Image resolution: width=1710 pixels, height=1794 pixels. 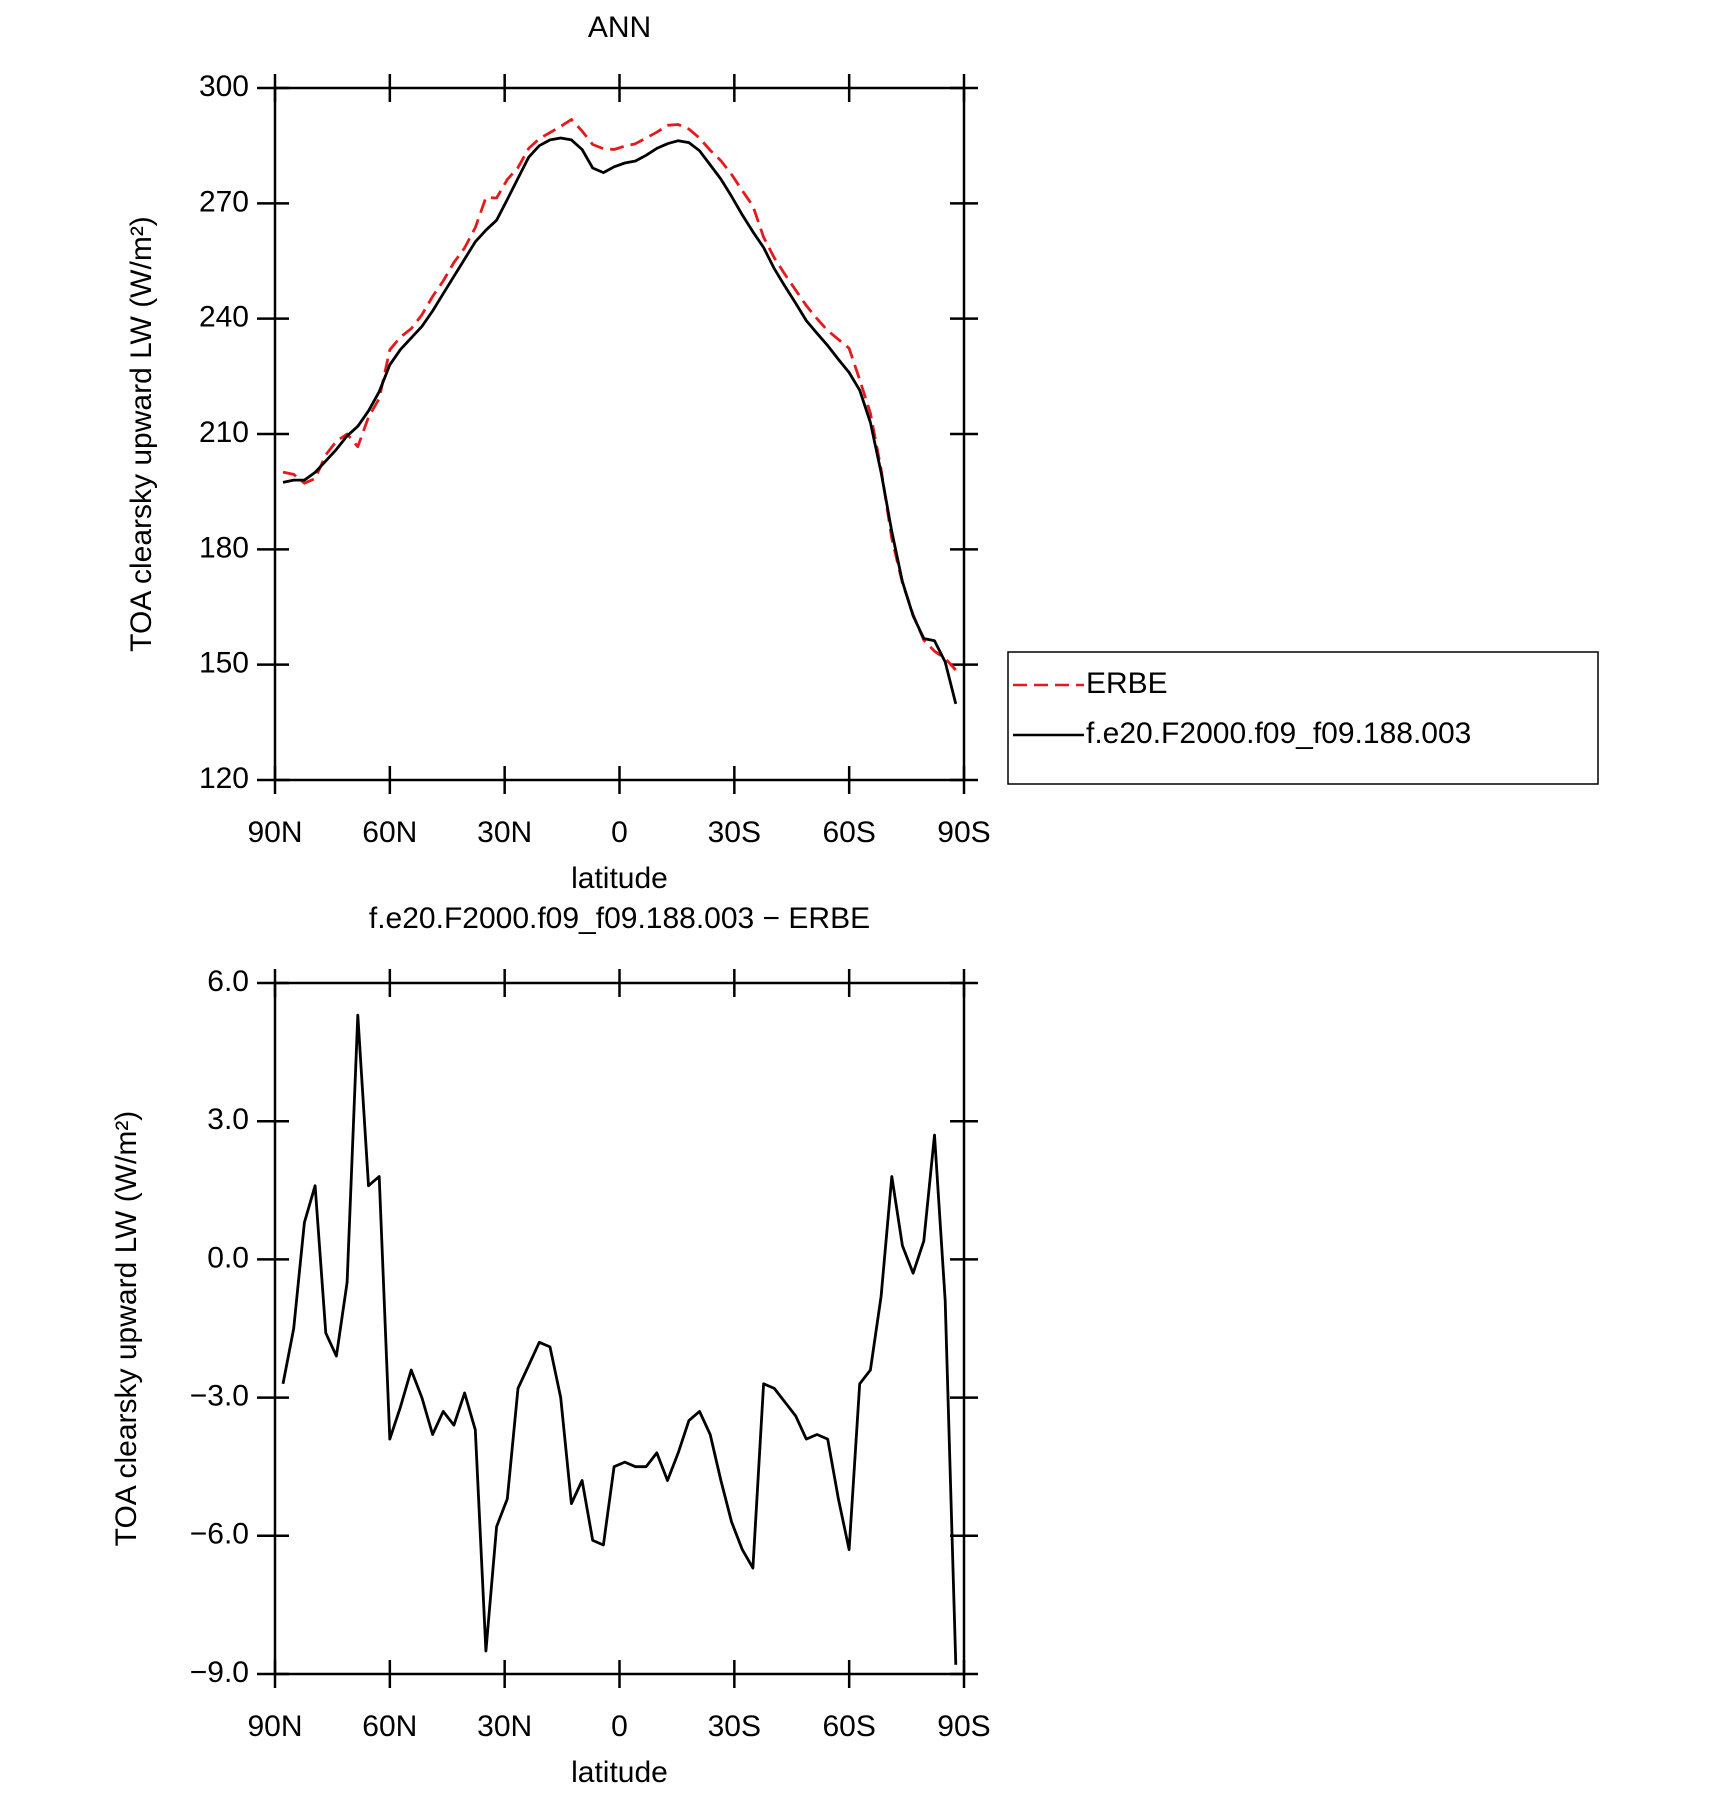 What do you see at coordinates (1127, 683) in the screenshot?
I see `legend-label: ERBE` at bounding box center [1127, 683].